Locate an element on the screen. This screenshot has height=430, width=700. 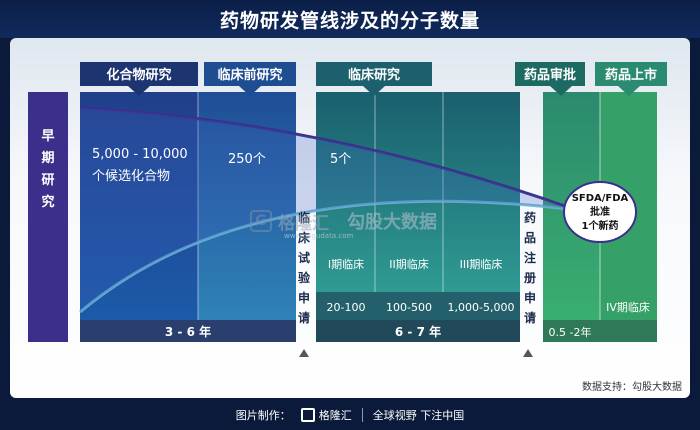
watermark-brand: 格隆汇 is located at coordinates (303, 223).